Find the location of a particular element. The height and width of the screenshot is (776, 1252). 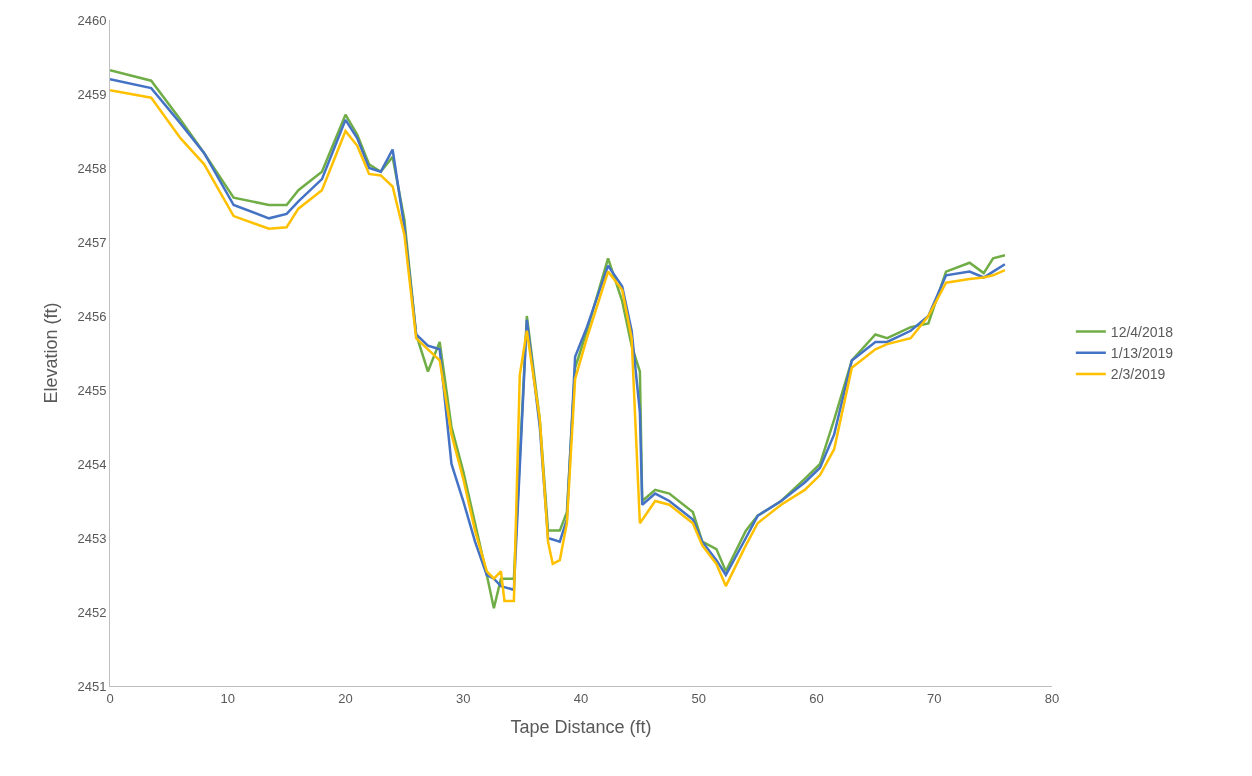

y-tick-label: 2455 is located at coordinates (92, 390).